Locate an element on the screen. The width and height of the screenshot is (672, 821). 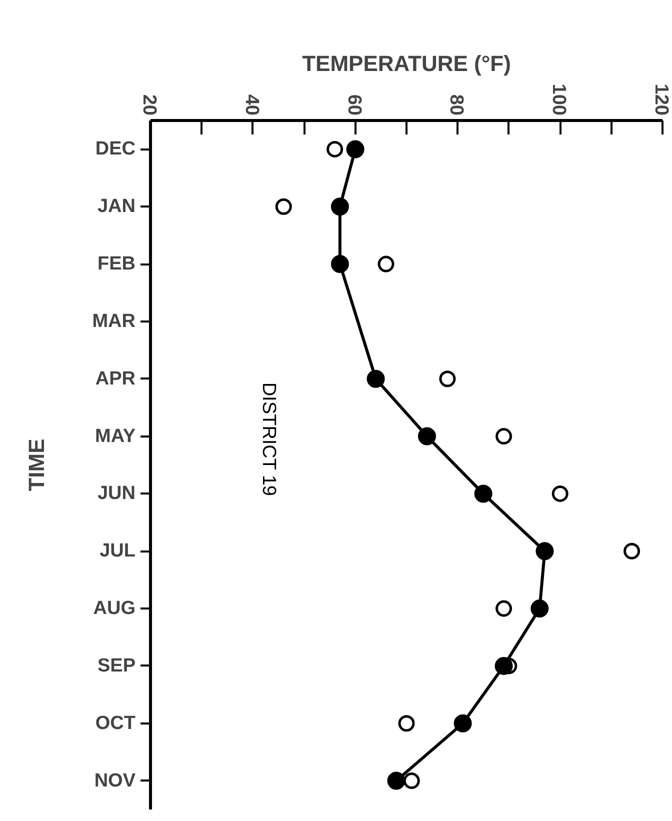
x-tick-label: 80 is located at coordinates (456, 105).